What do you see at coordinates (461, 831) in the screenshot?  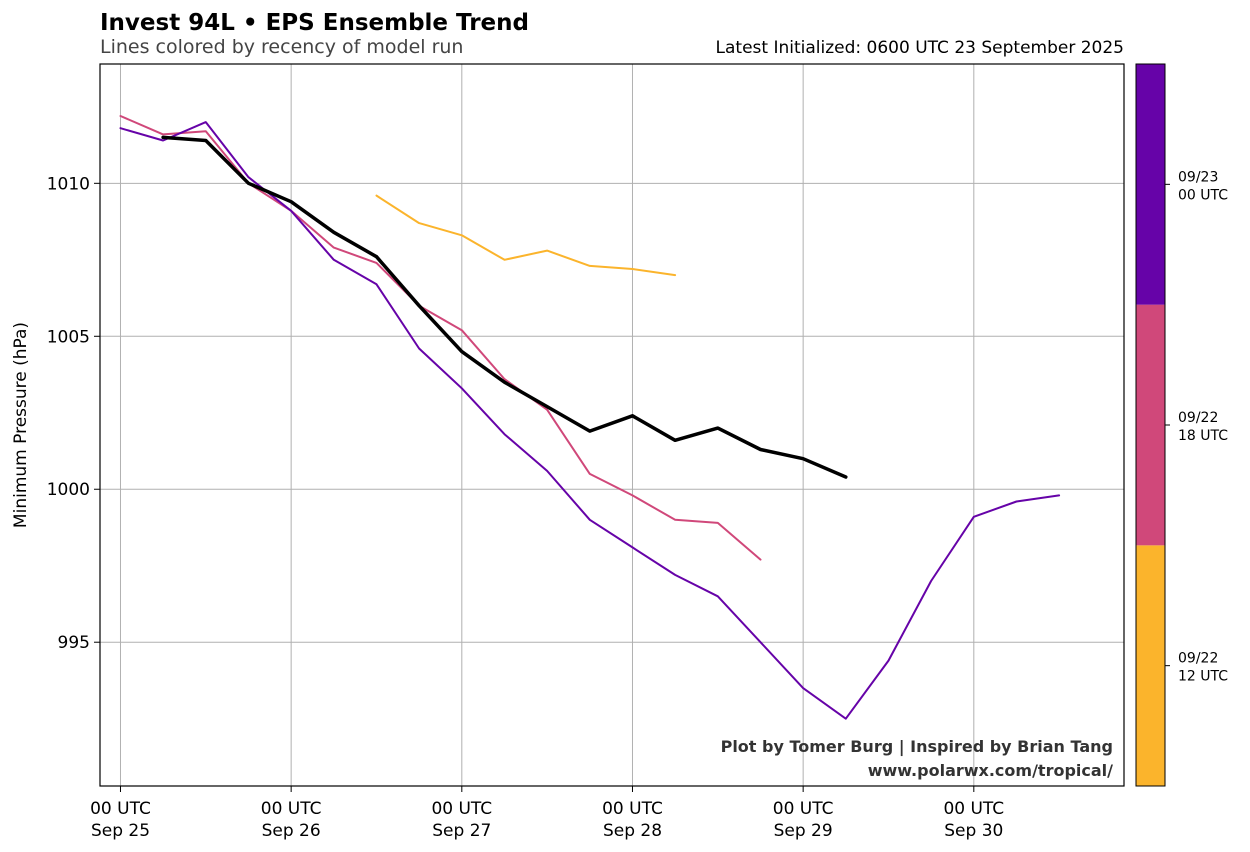 I see `x-tick-date: Sep 27` at bounding box center [461, 831].